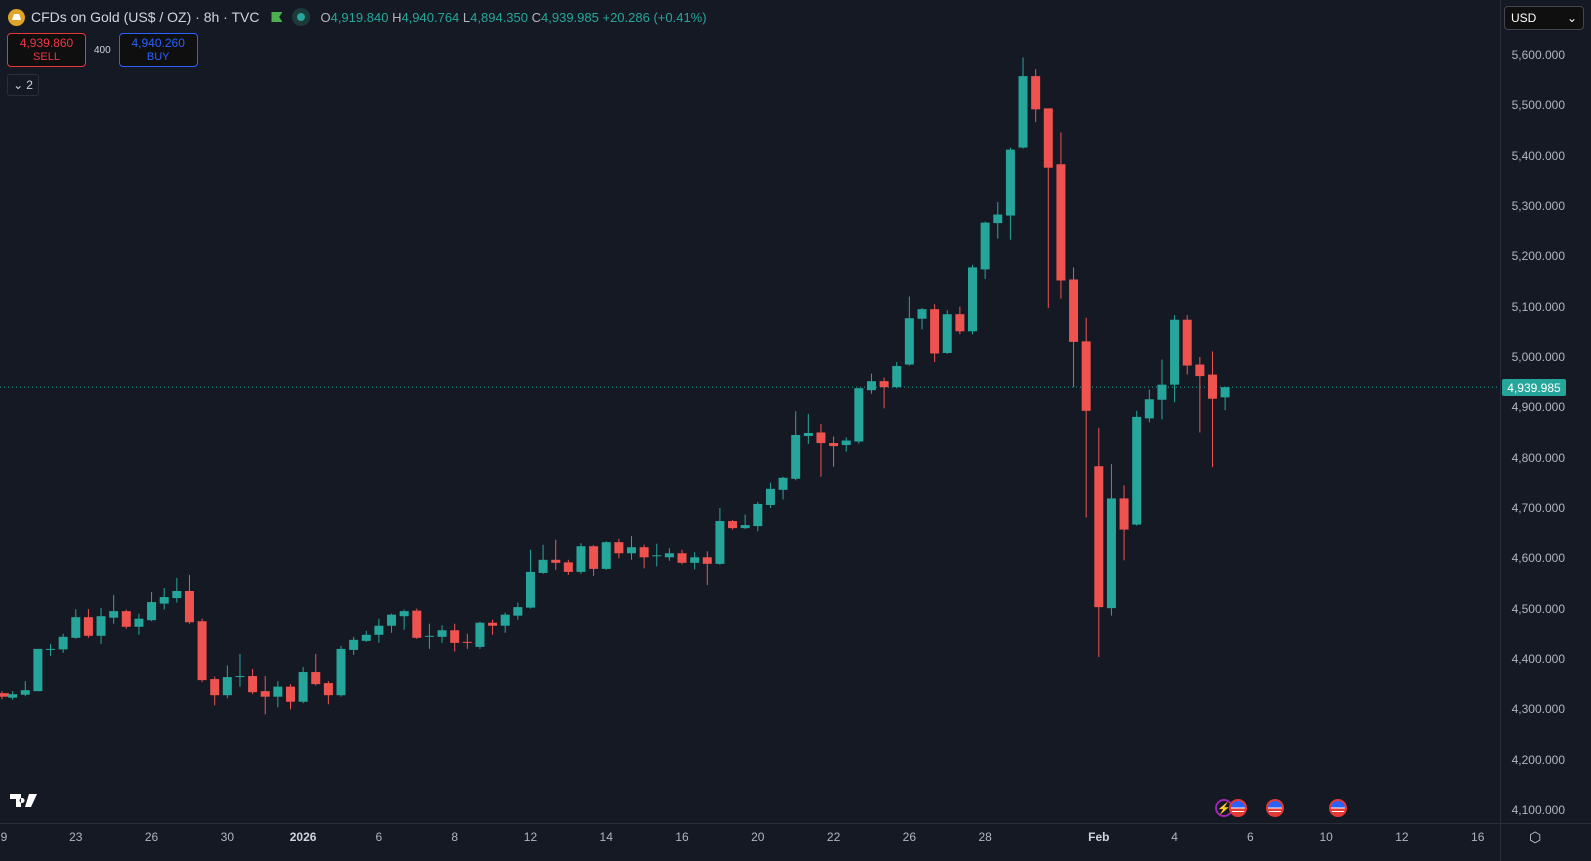 The image size is (1591, 861). What do you see at coordinates (1544, 18) in the screenshot?
I see `currency-select: USD ⌄` at bounding box center [1544, 18].